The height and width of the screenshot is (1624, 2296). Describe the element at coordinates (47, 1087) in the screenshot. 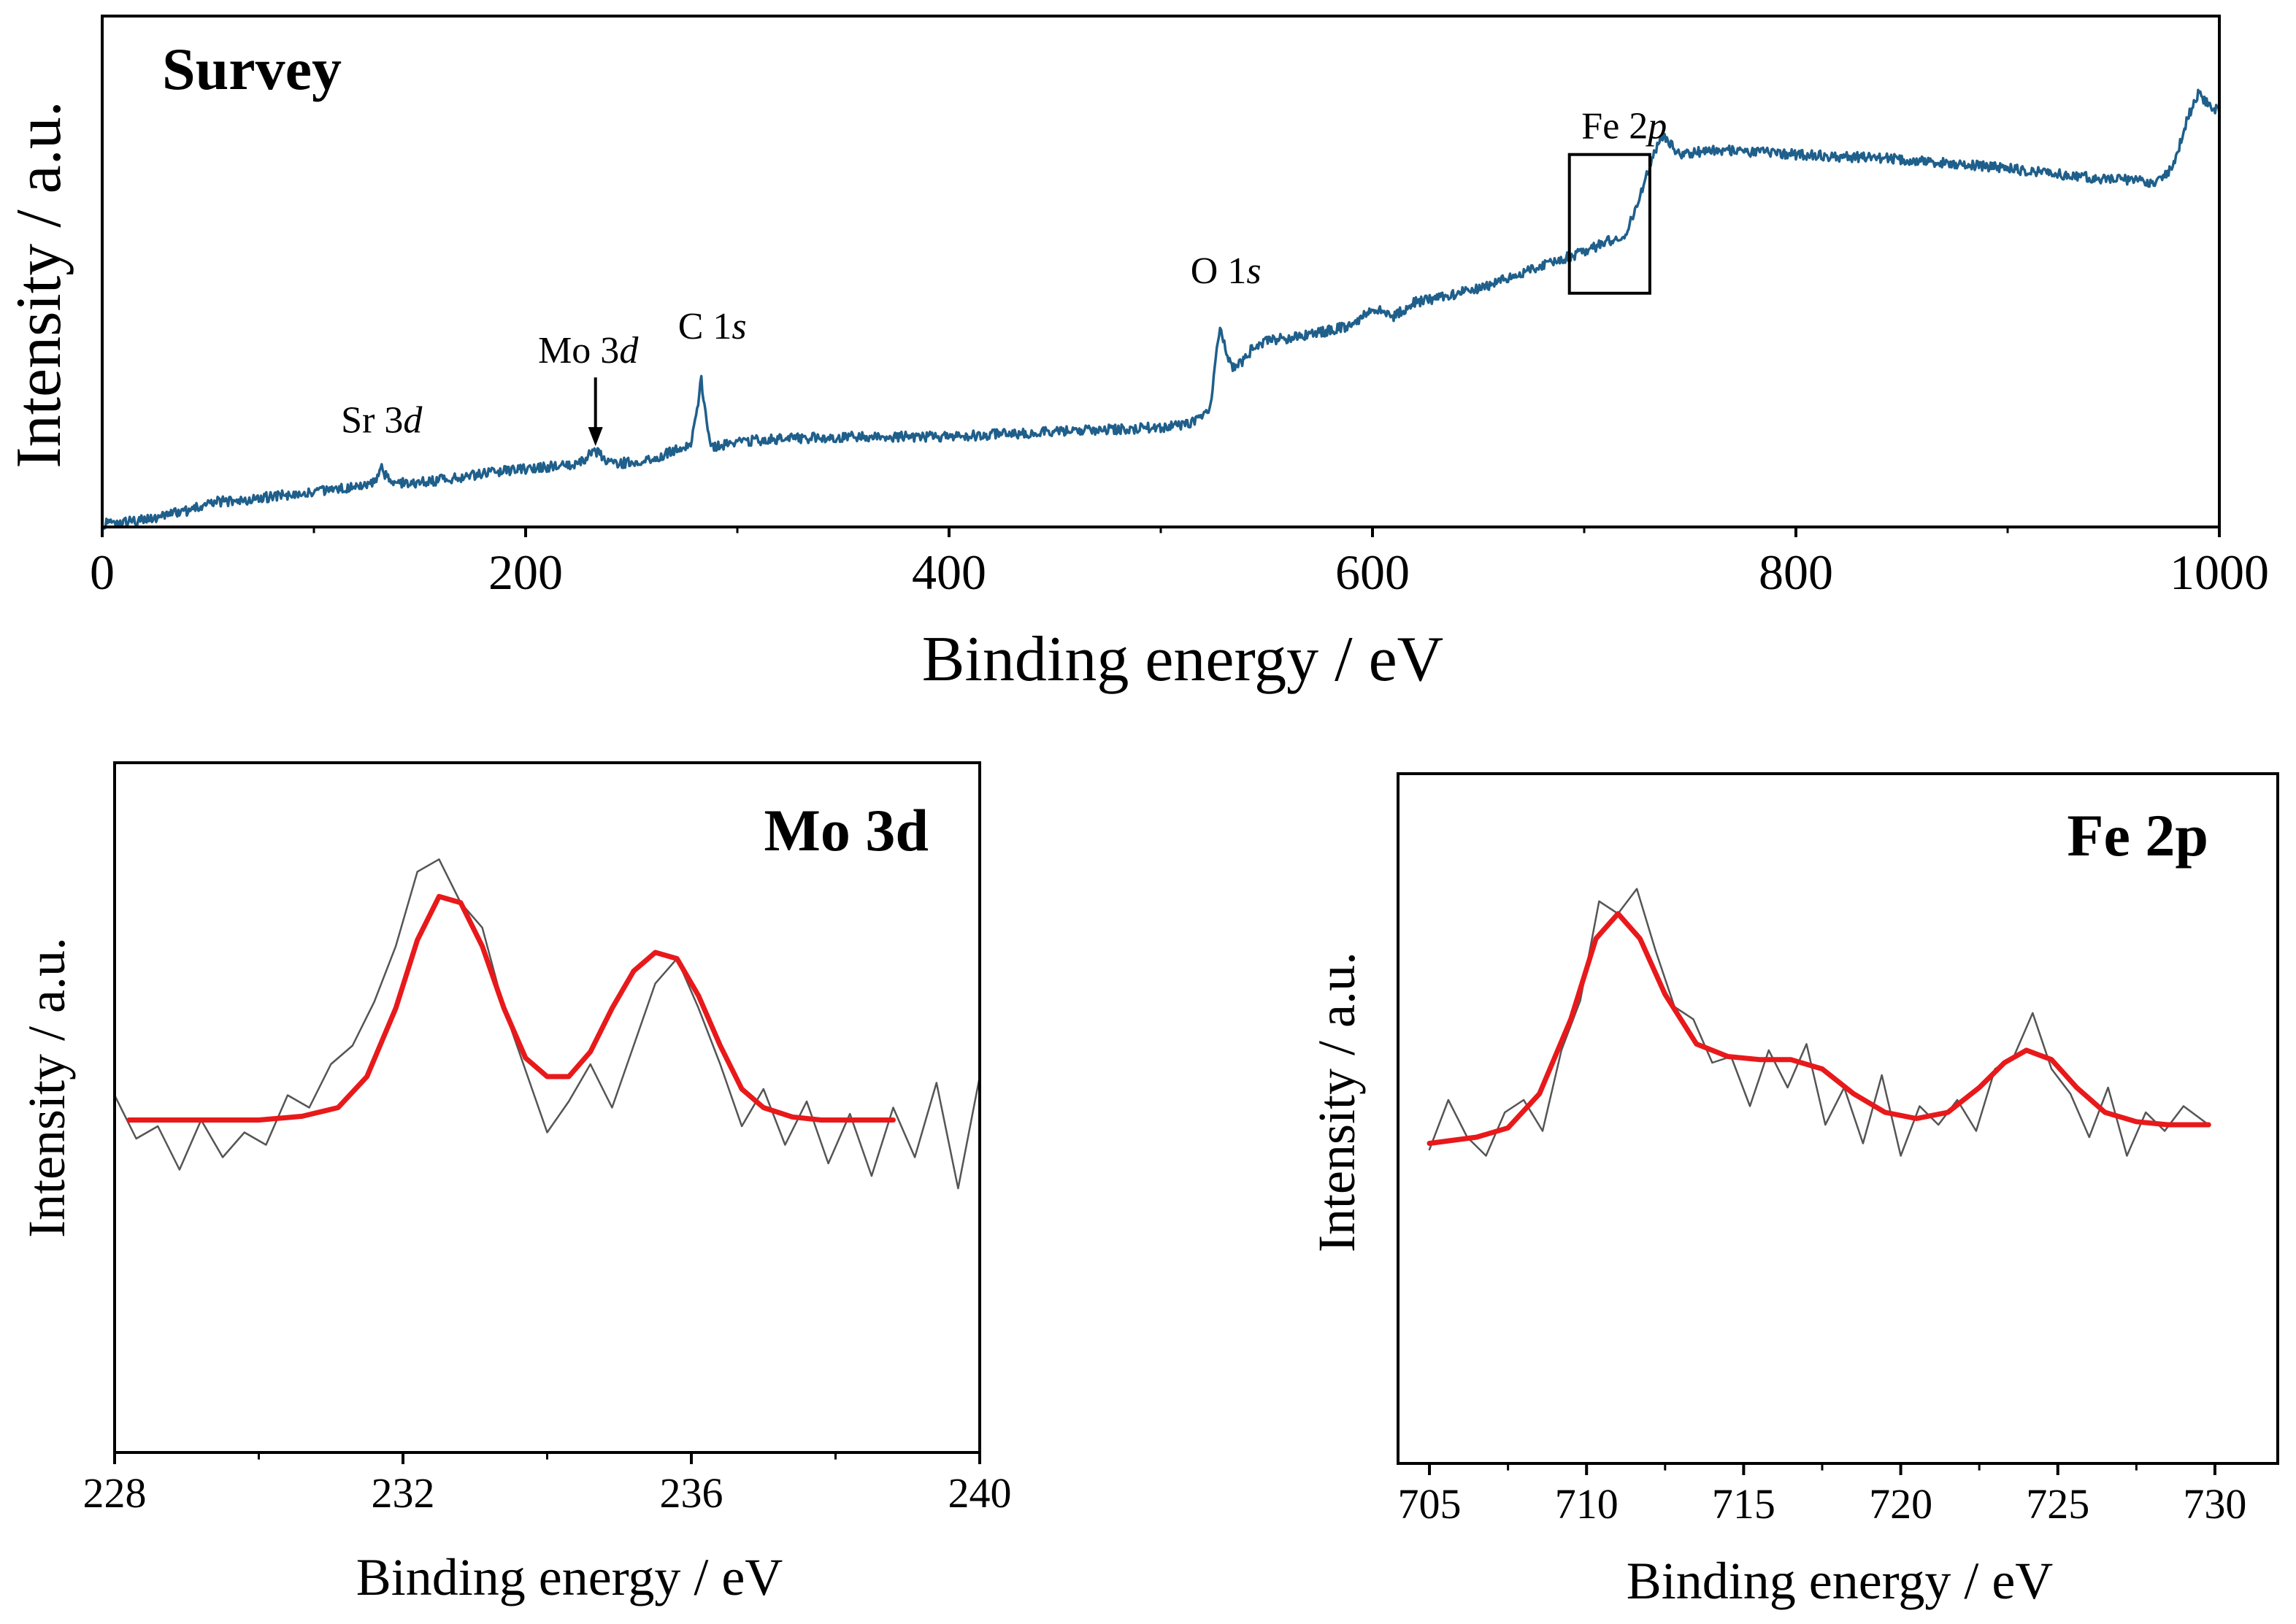

I see `mo3d-y-axis-title: Intensity / a.u.` at that location.